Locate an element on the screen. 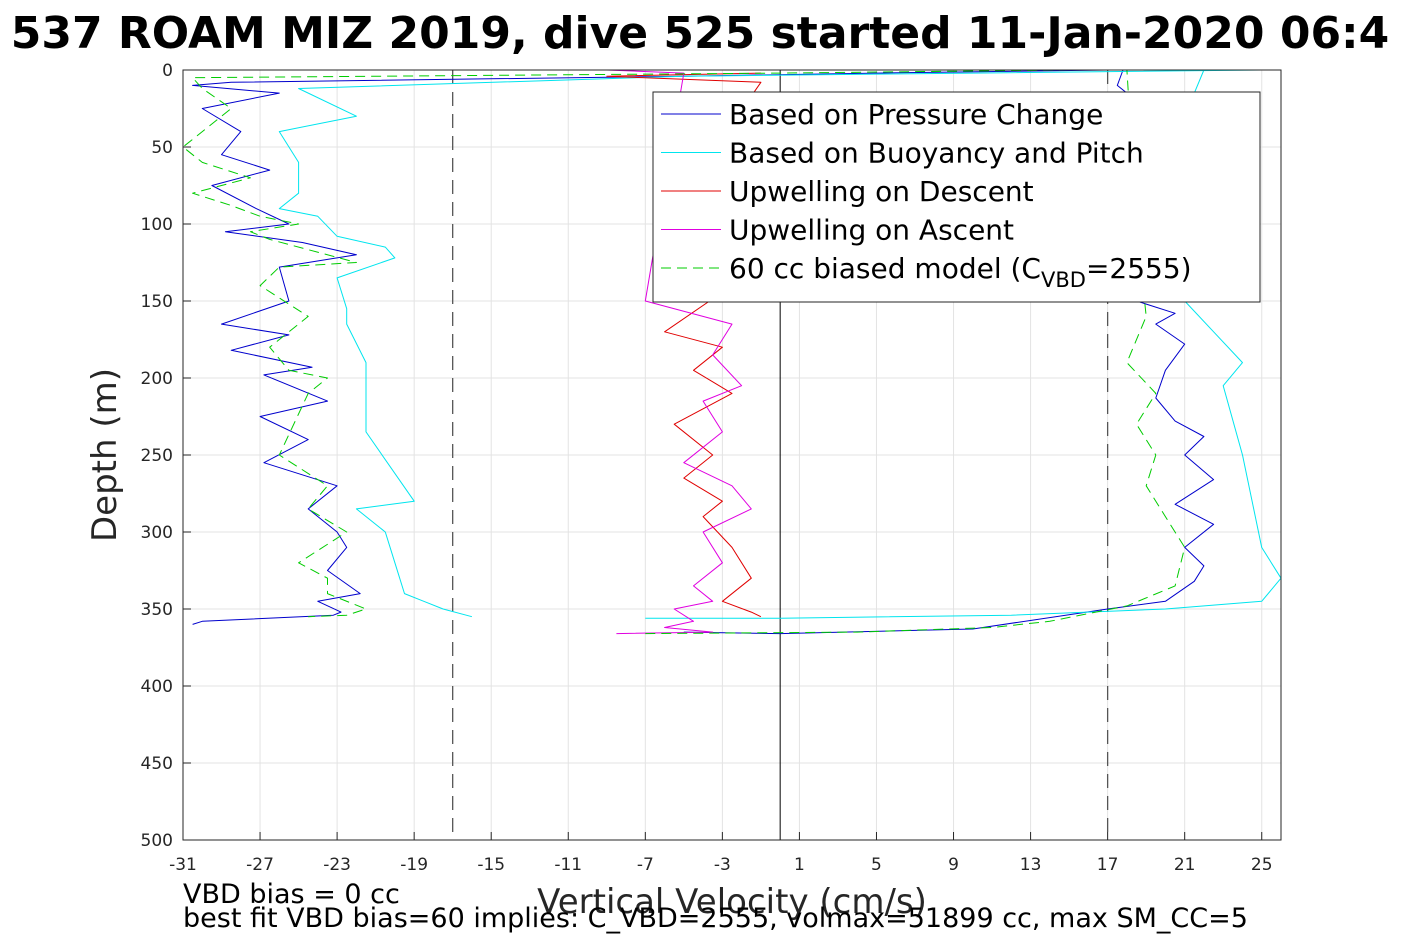 The height and width of the screenshot is (945, 1417). y-tick-label: 400 is located at coordinates (157, 687).